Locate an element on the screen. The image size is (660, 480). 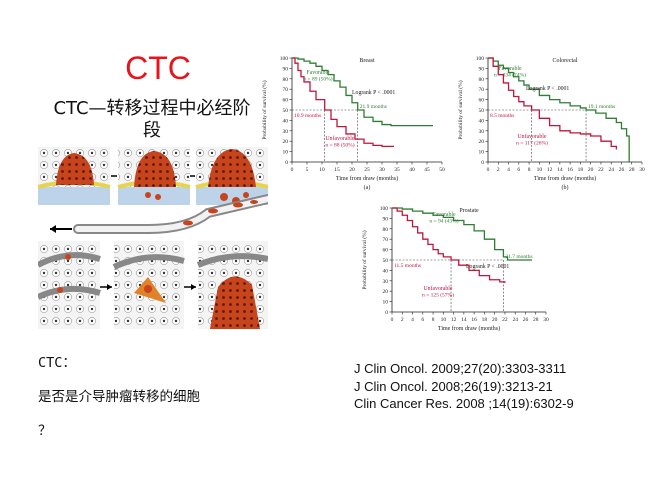
median-label-favorable: 19.1 months is located at coordinates (601, 107).